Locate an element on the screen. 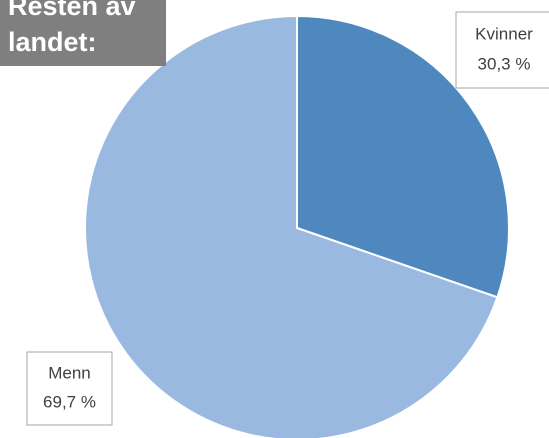 The height and width of the screenshot is (438, 549). slice-value-label: 30,3 % is located at coordinates (504, 64).